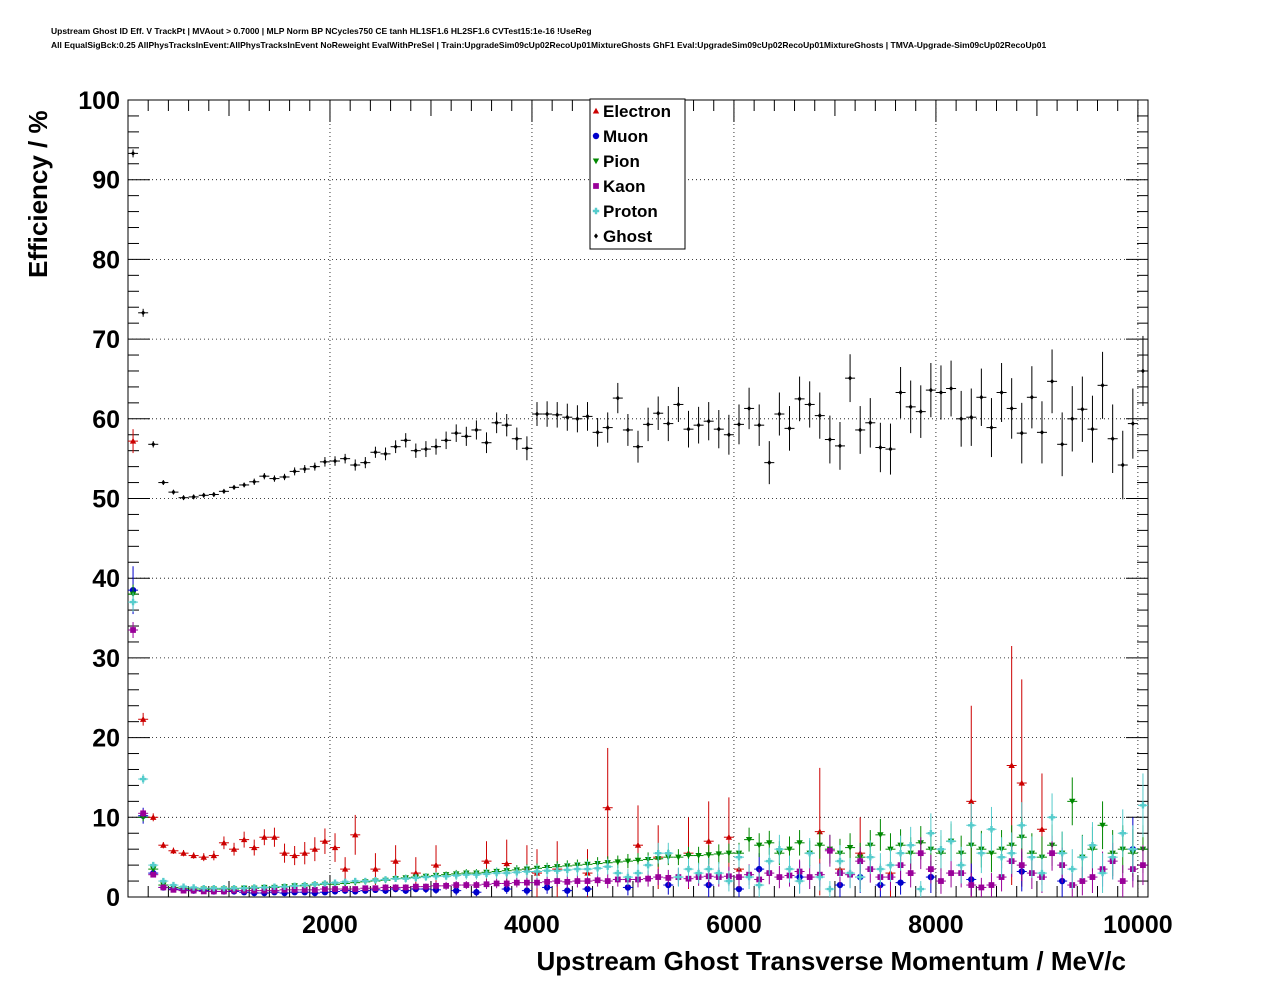 This screenshot has height=996, width=1276. What do you see at coordinates (99, 101) in the screenshot?
I see `y-tick-label: 100` at bounding box center [99, 101].